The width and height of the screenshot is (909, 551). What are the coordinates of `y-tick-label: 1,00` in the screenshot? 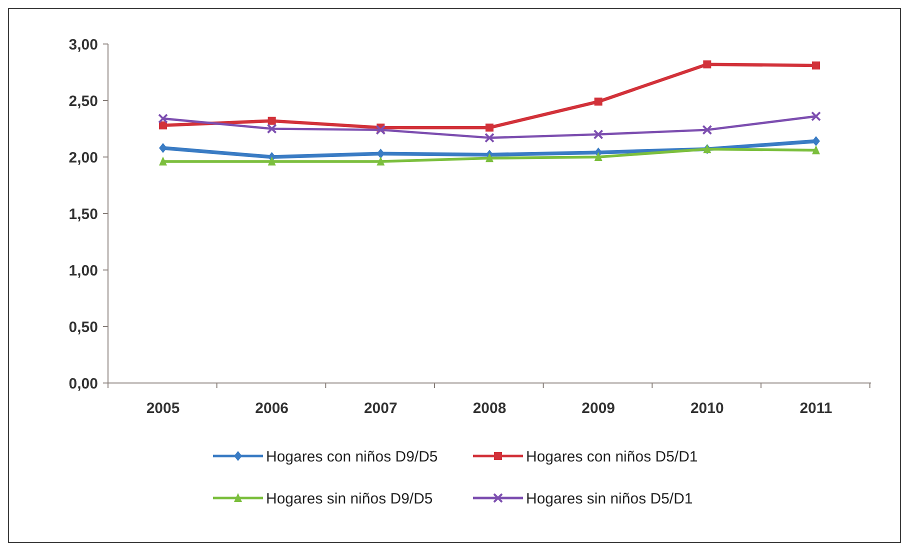 It's located at (83, 271).